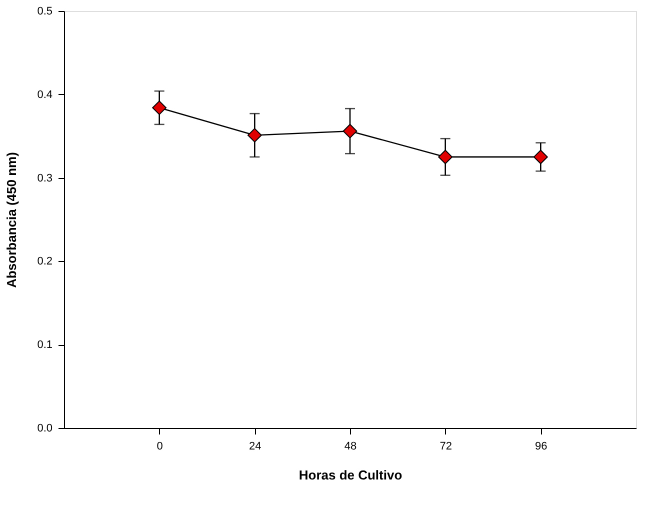 The height and width of the screenshot is (514, 662). What do you see at coordinates (12, 220) in the screenshot?
I see `y-axis-title: Absorbancia (450 nm)` at bounding box center [12, 220].